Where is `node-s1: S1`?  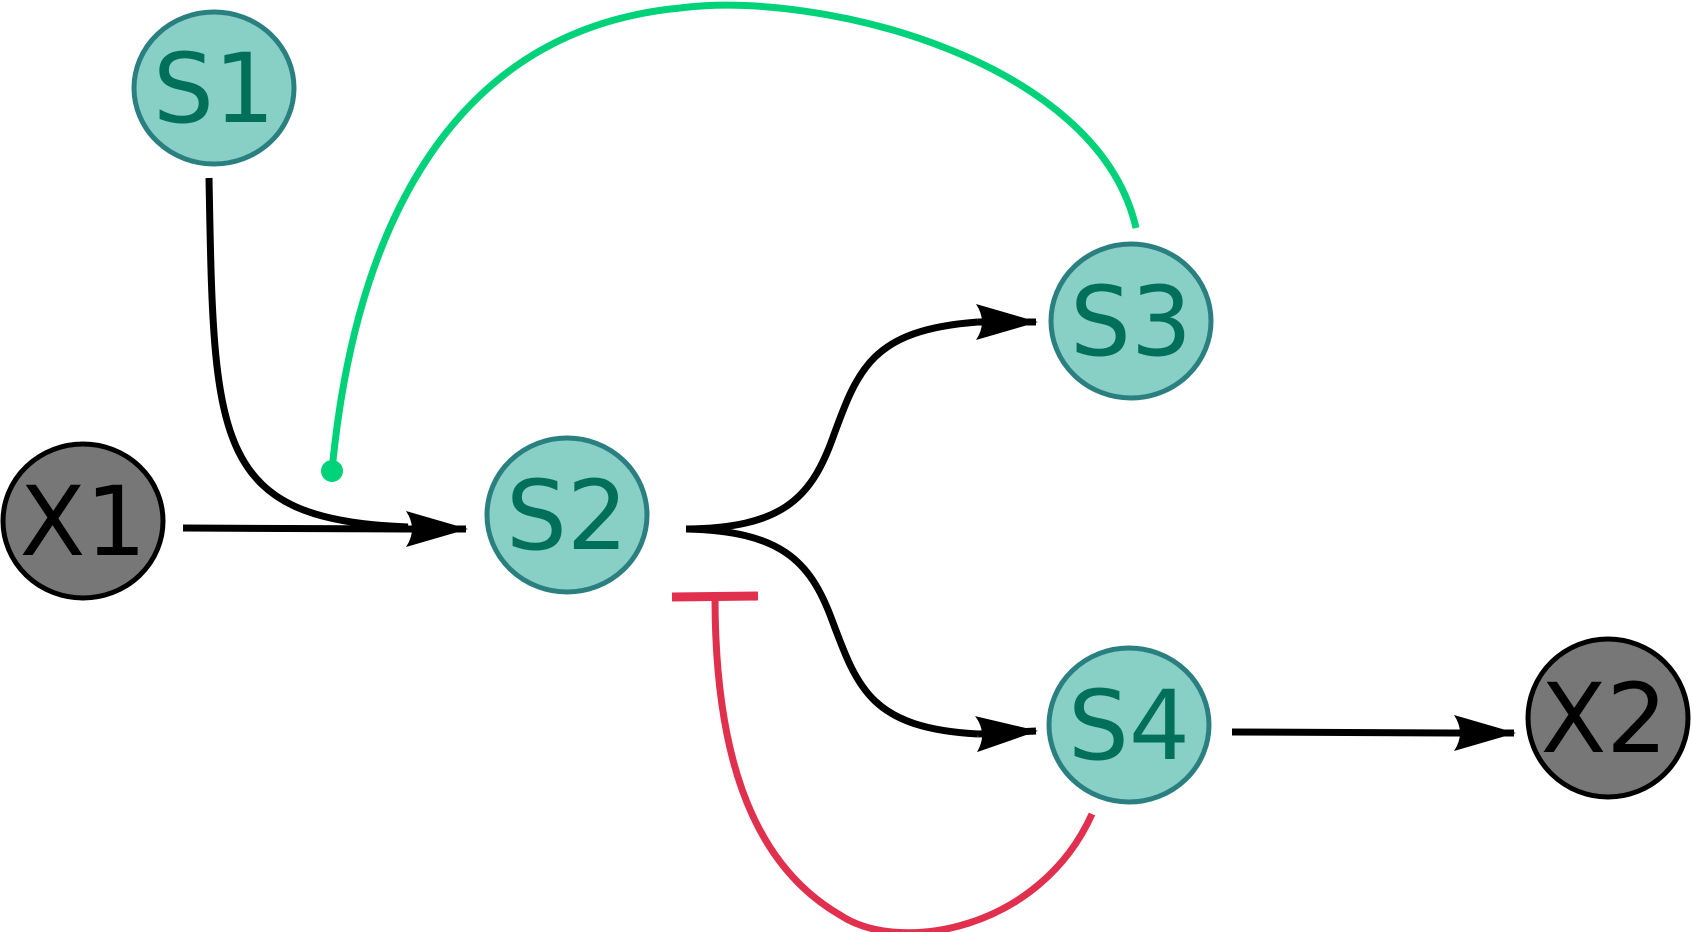
node-s1: S1 is located at coordinates (214, 88).